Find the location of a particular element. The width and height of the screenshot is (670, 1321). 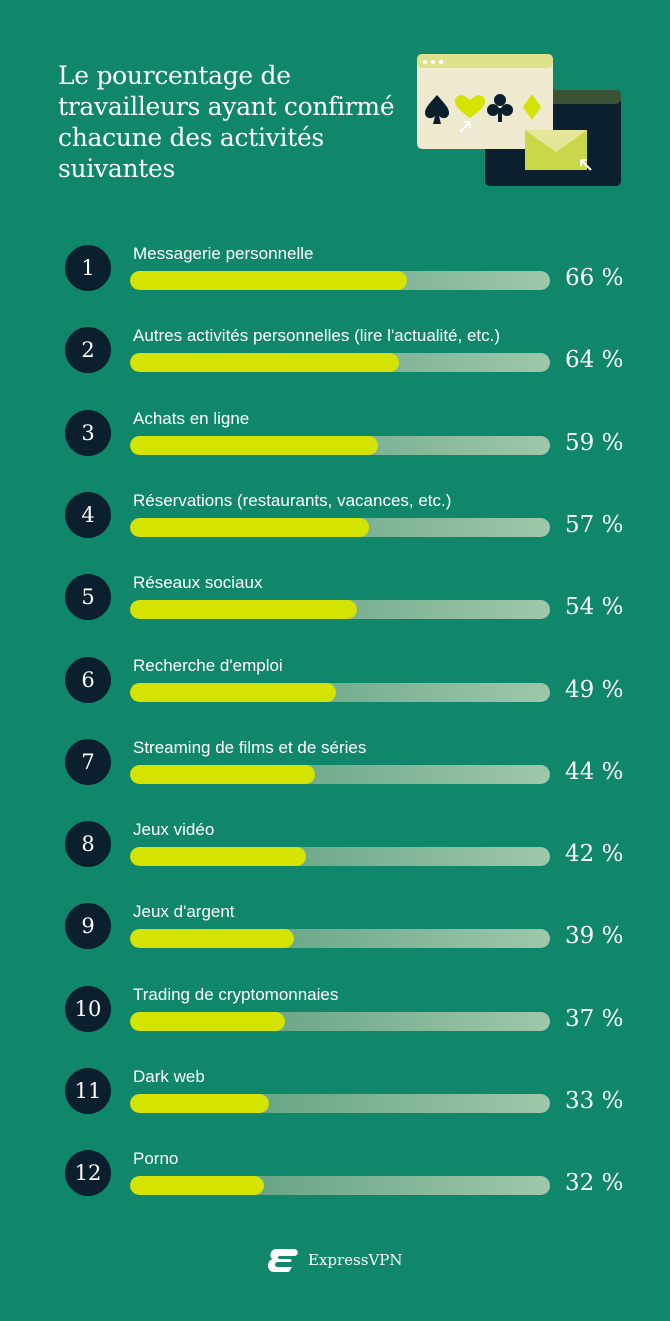

bar-label: Porno is located at coordinates (156, 1159).